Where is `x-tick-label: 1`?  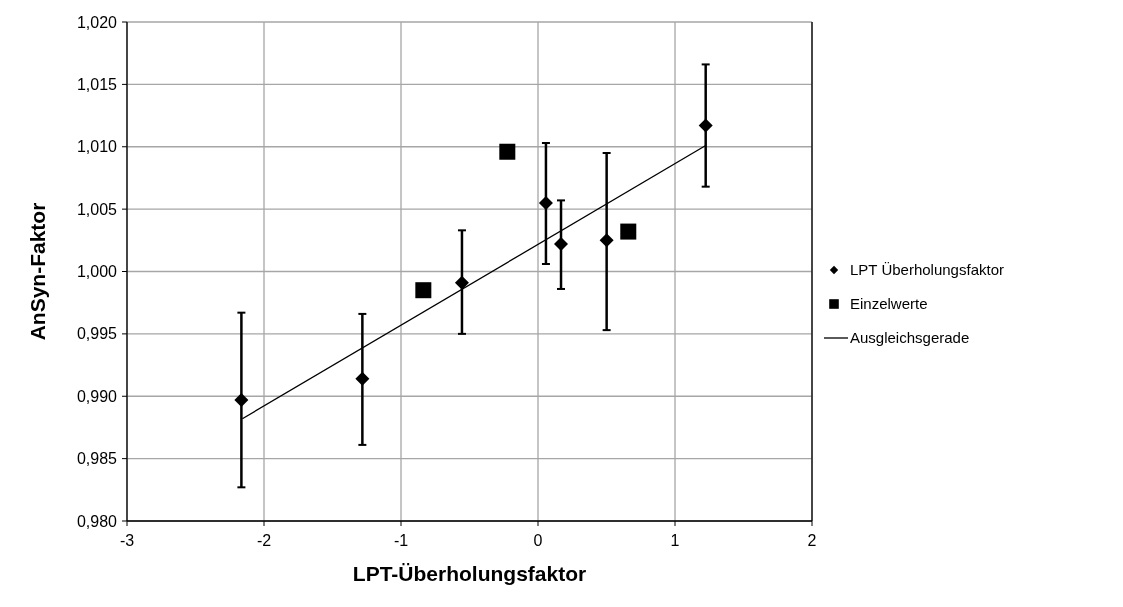
x-tick-label: 1 is located at coordinates (675, 540).